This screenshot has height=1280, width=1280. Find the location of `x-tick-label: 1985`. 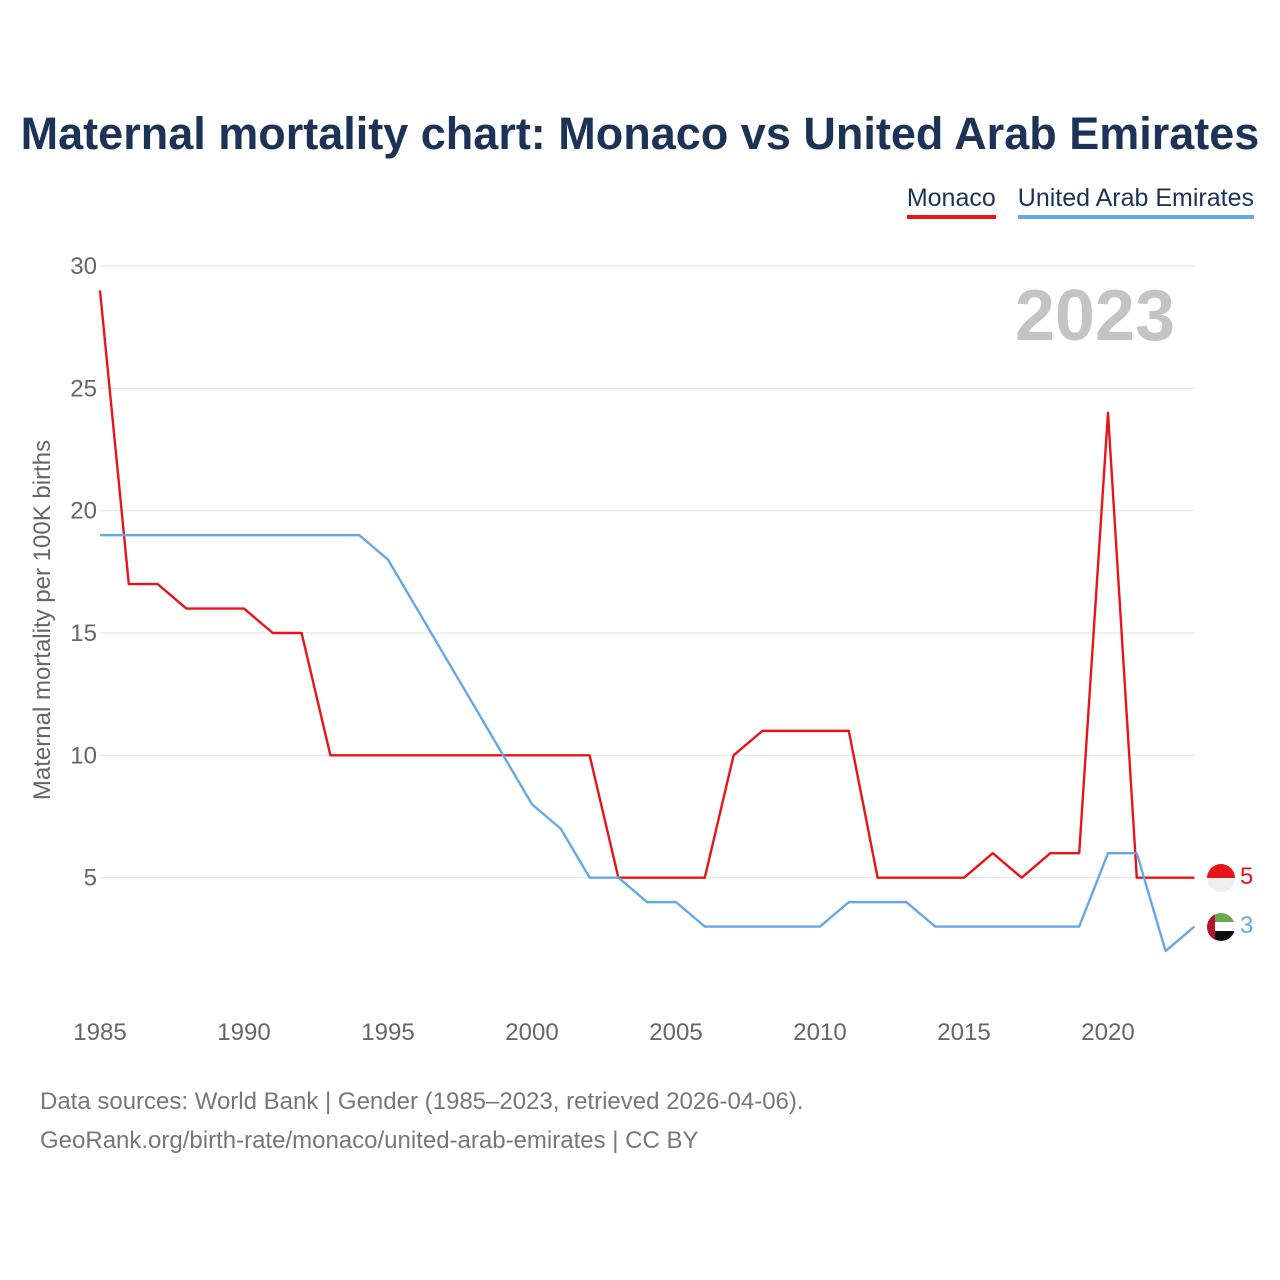

x-tick-label: 1985 is located at coordinates (99, 1032).